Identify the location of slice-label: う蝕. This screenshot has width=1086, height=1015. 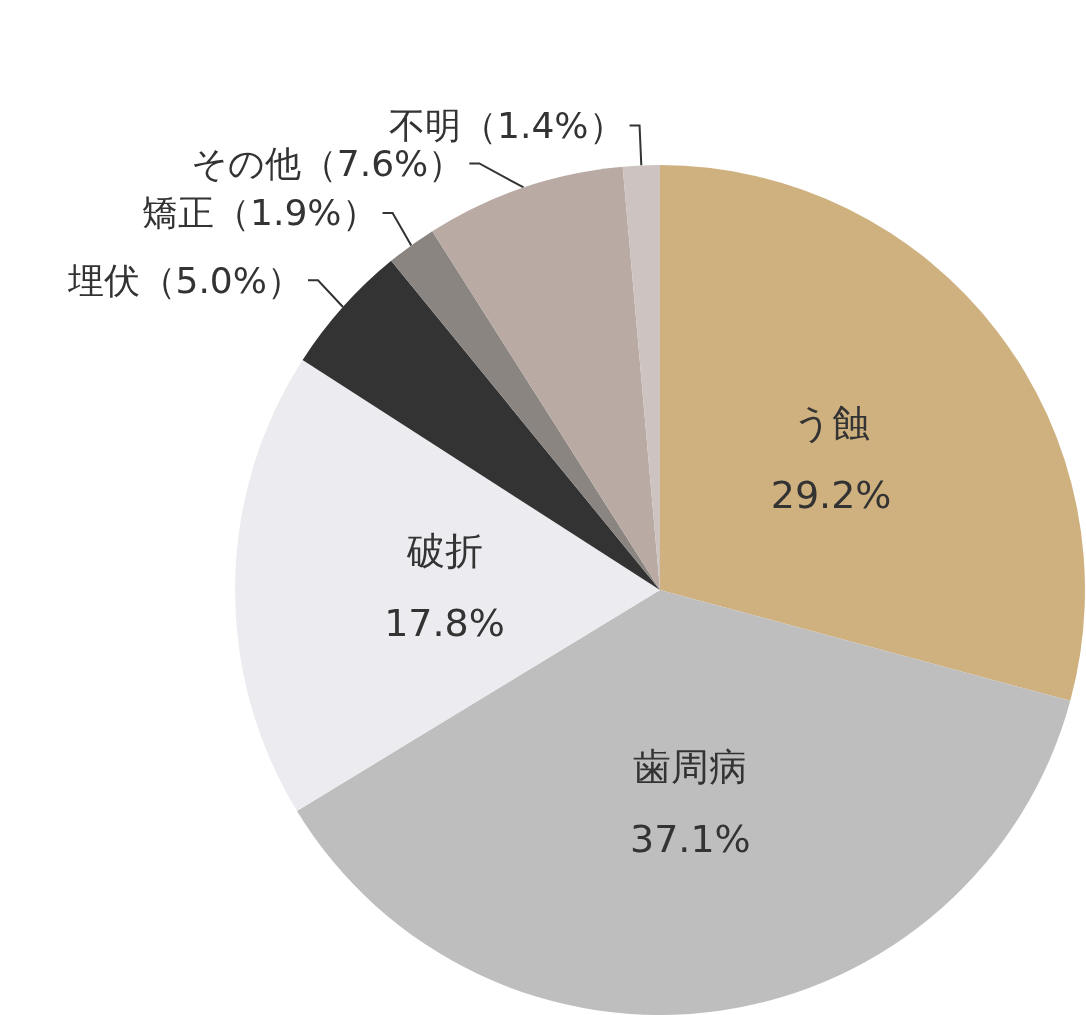
(831, 422).